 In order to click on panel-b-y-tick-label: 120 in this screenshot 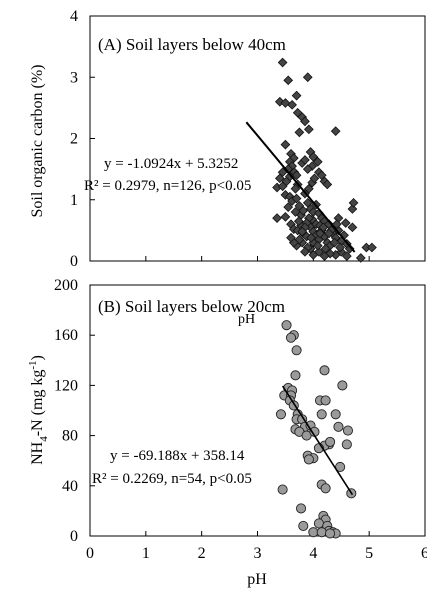, I will do `click(66, 385)`.